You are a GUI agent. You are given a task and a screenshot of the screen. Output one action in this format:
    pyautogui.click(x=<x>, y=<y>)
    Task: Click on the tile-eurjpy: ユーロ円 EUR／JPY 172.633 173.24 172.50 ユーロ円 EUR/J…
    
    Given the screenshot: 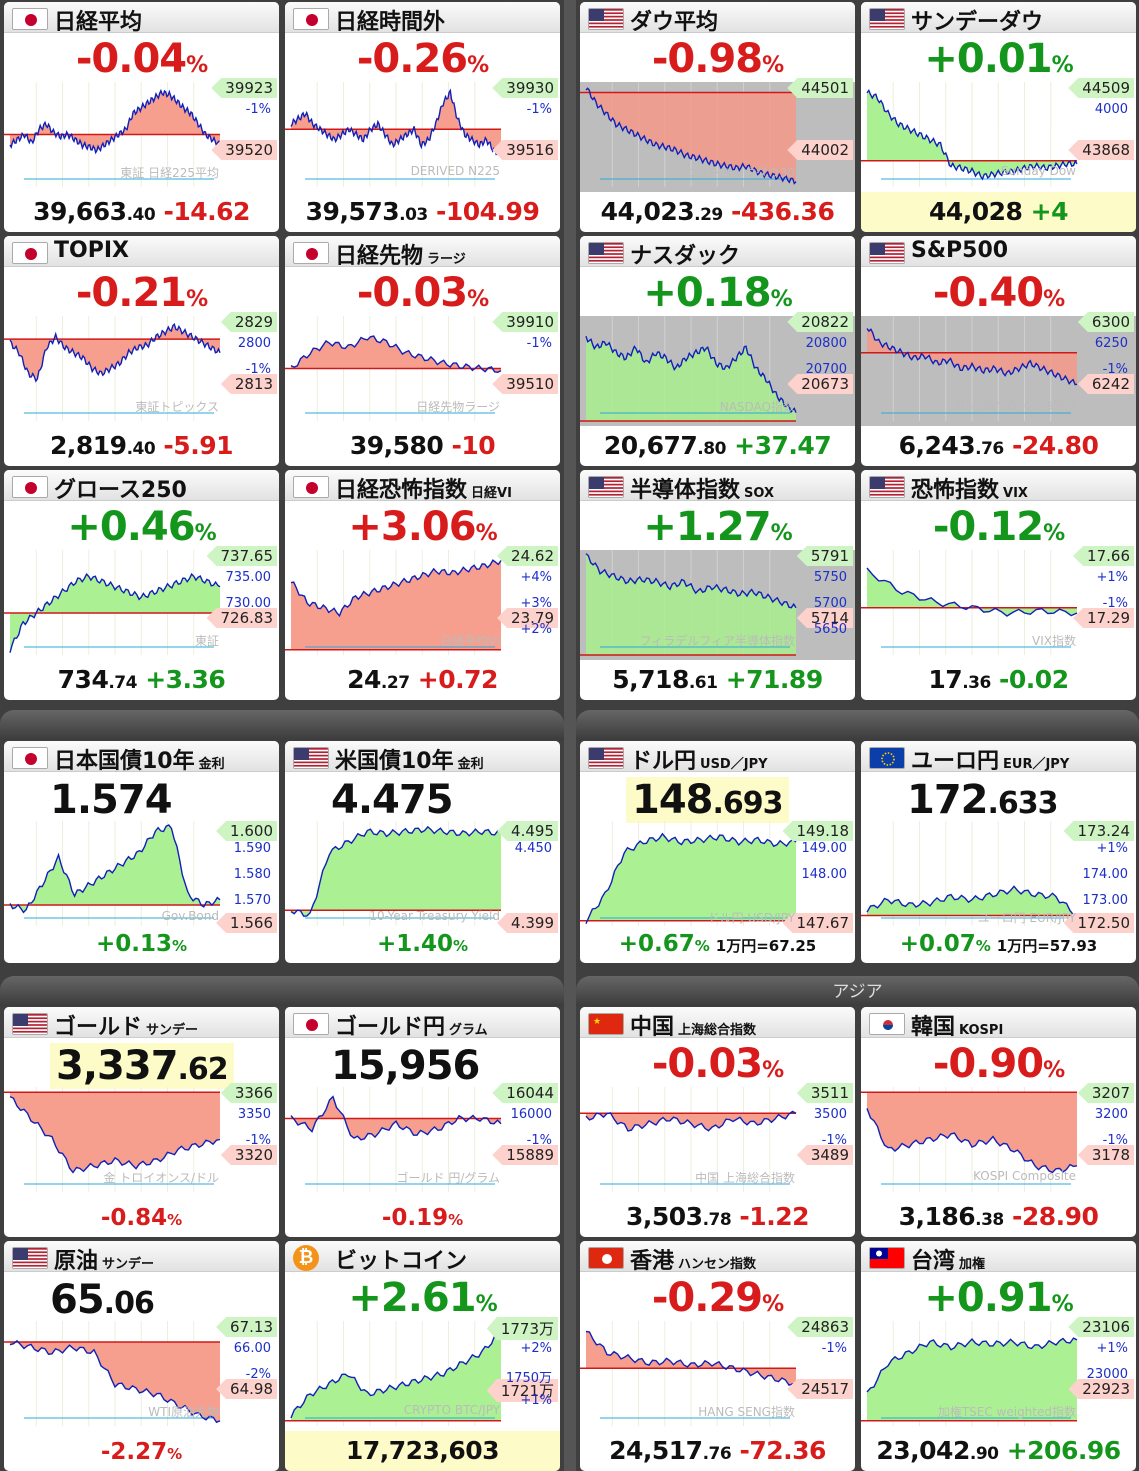 What is the action you would take?
    pyautogui.click(x=998, y=852)
    